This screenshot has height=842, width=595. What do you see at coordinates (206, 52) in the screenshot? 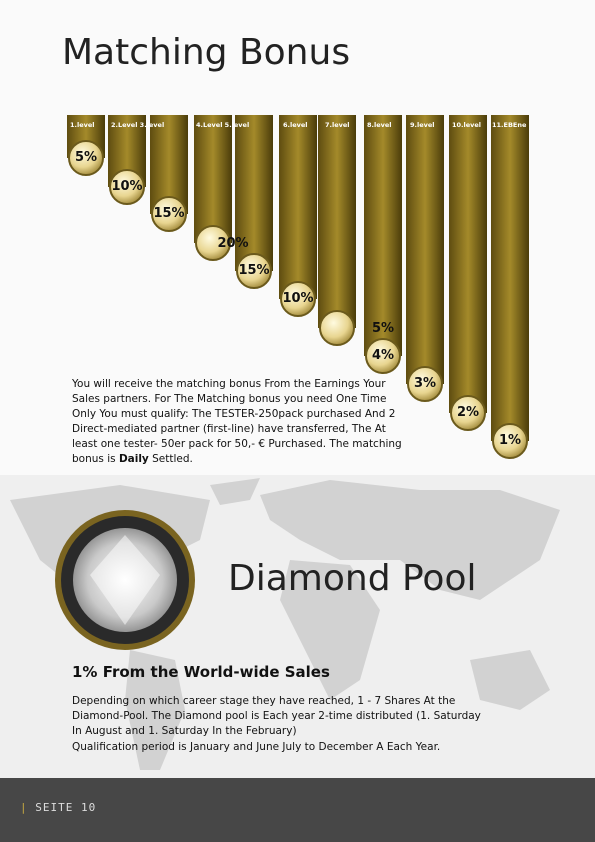
I see `title: Matching Bonus` at bounding box center [206, 52].